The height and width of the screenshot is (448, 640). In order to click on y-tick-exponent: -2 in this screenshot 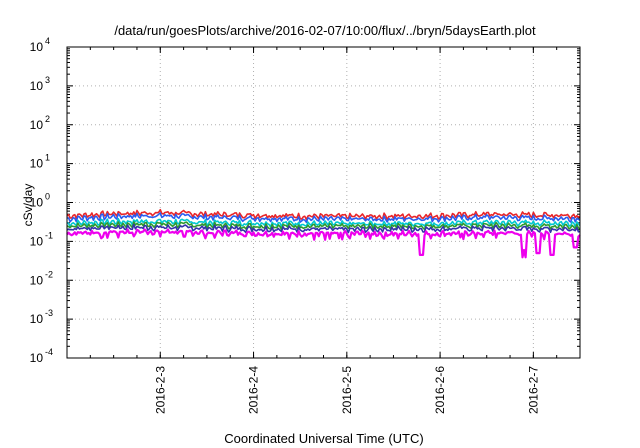, I will do `click(49, 274)`.